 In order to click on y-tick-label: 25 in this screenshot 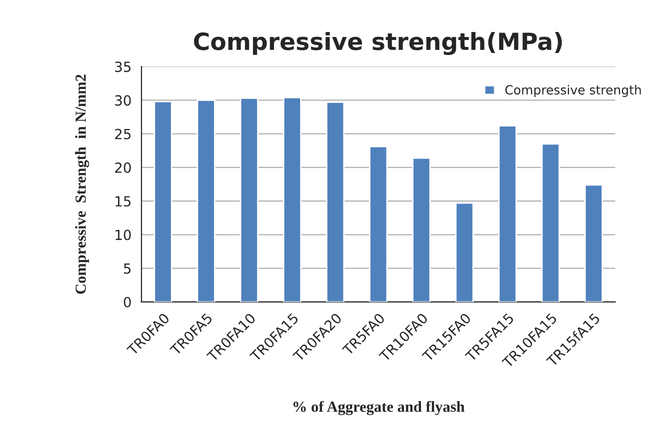, I will do `click(123, 134)`.